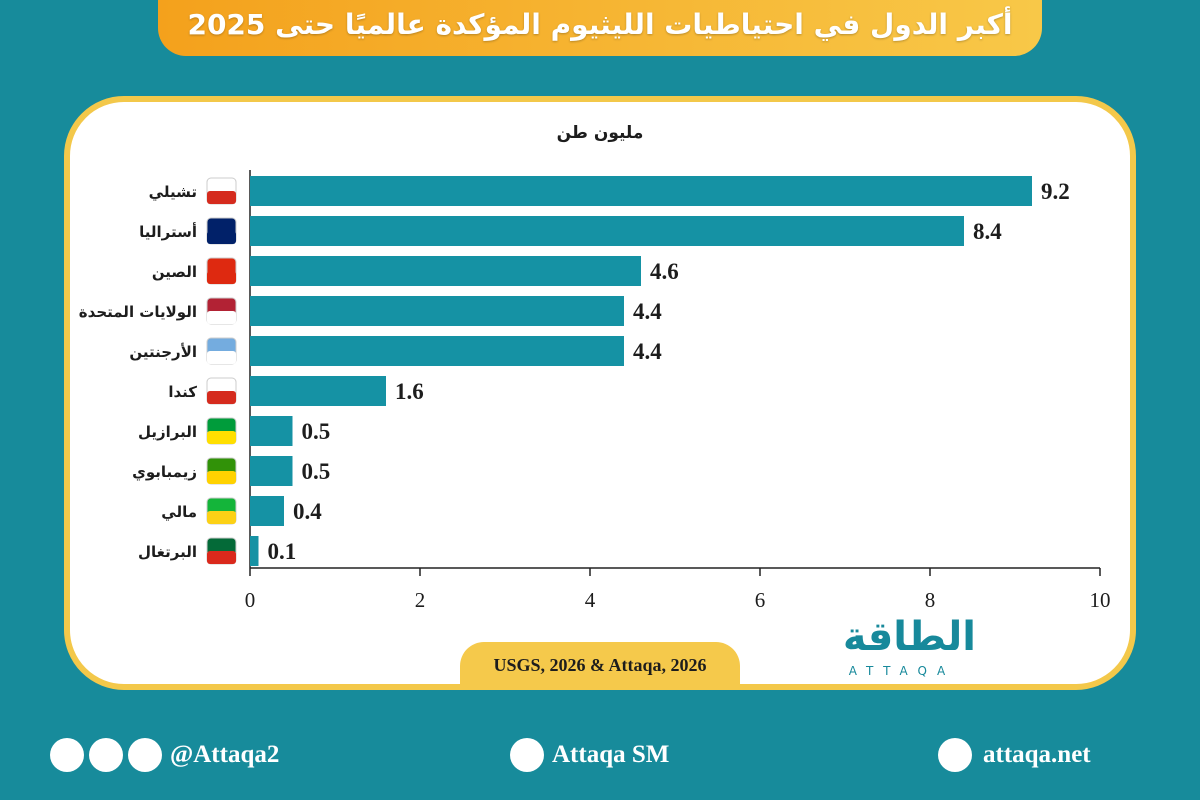 Image resolution: width=1200 pixels, height=800 pixels. I want to click on x-tick-label: 10, so click(1100, 600).